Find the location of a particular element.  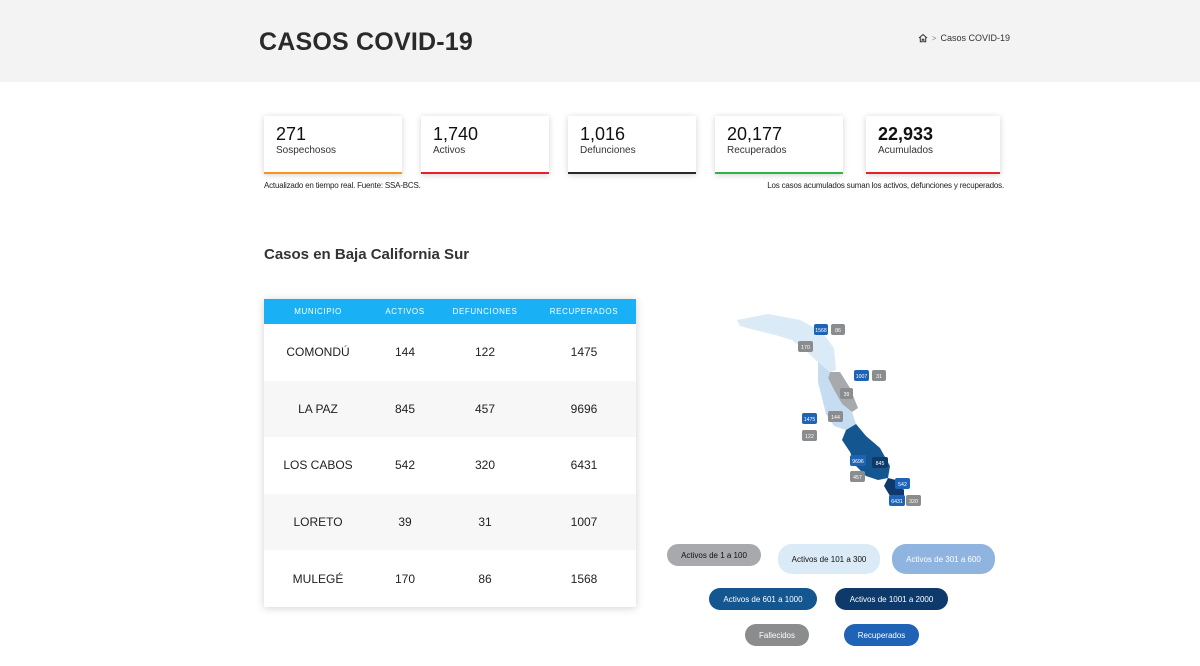

map-badge-text: 1568 is located at coordinates (821, 331).